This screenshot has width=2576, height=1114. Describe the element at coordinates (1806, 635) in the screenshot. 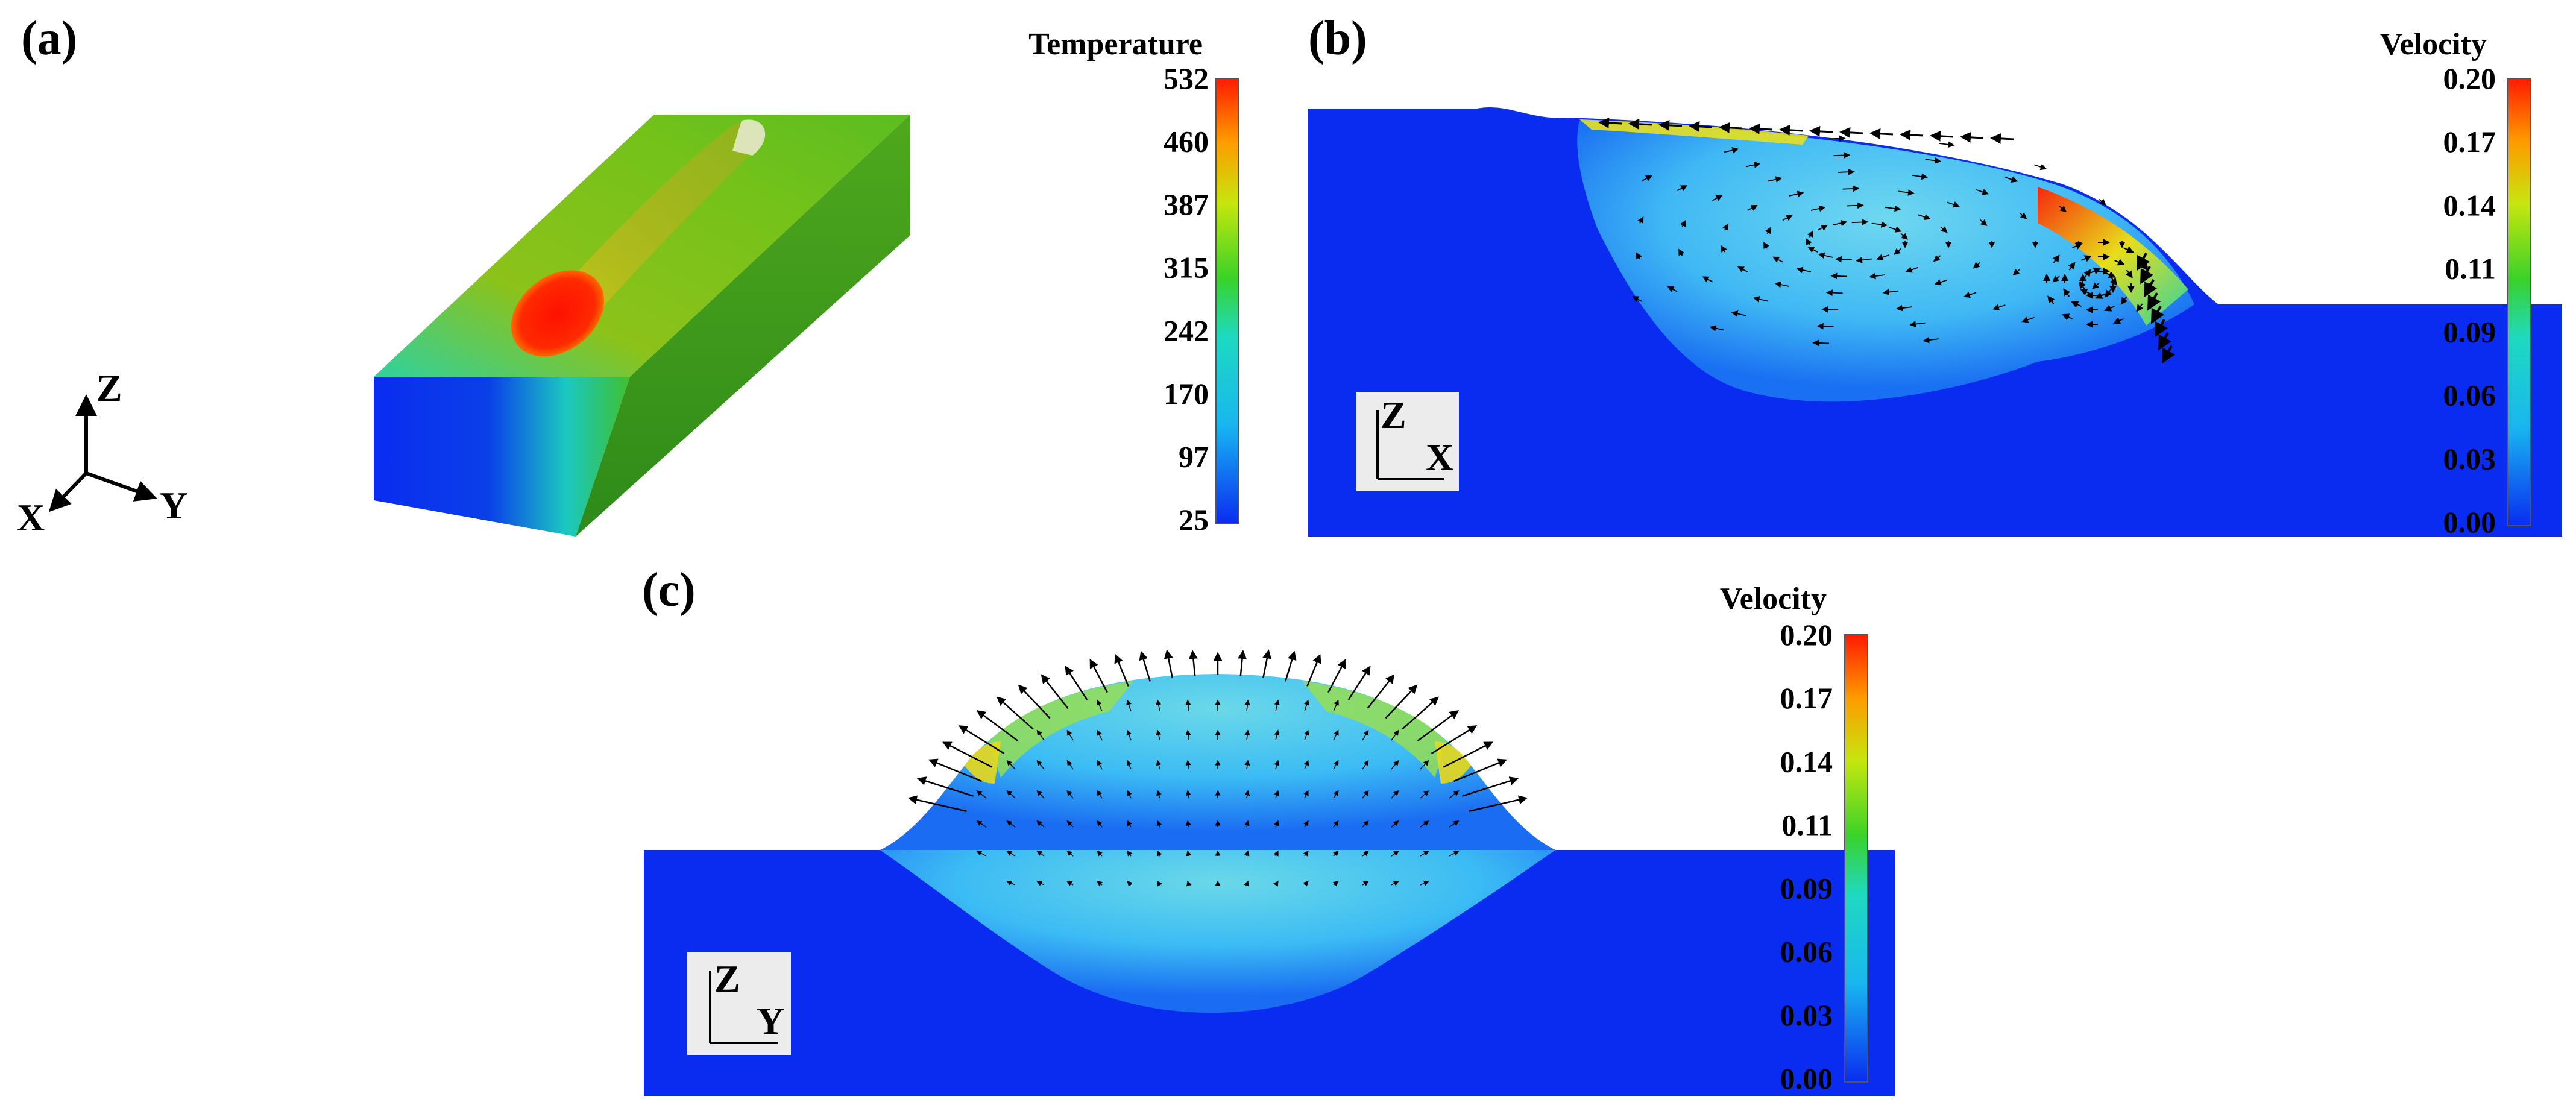

I see `colorbar-c-tick: 0.20` at that location.